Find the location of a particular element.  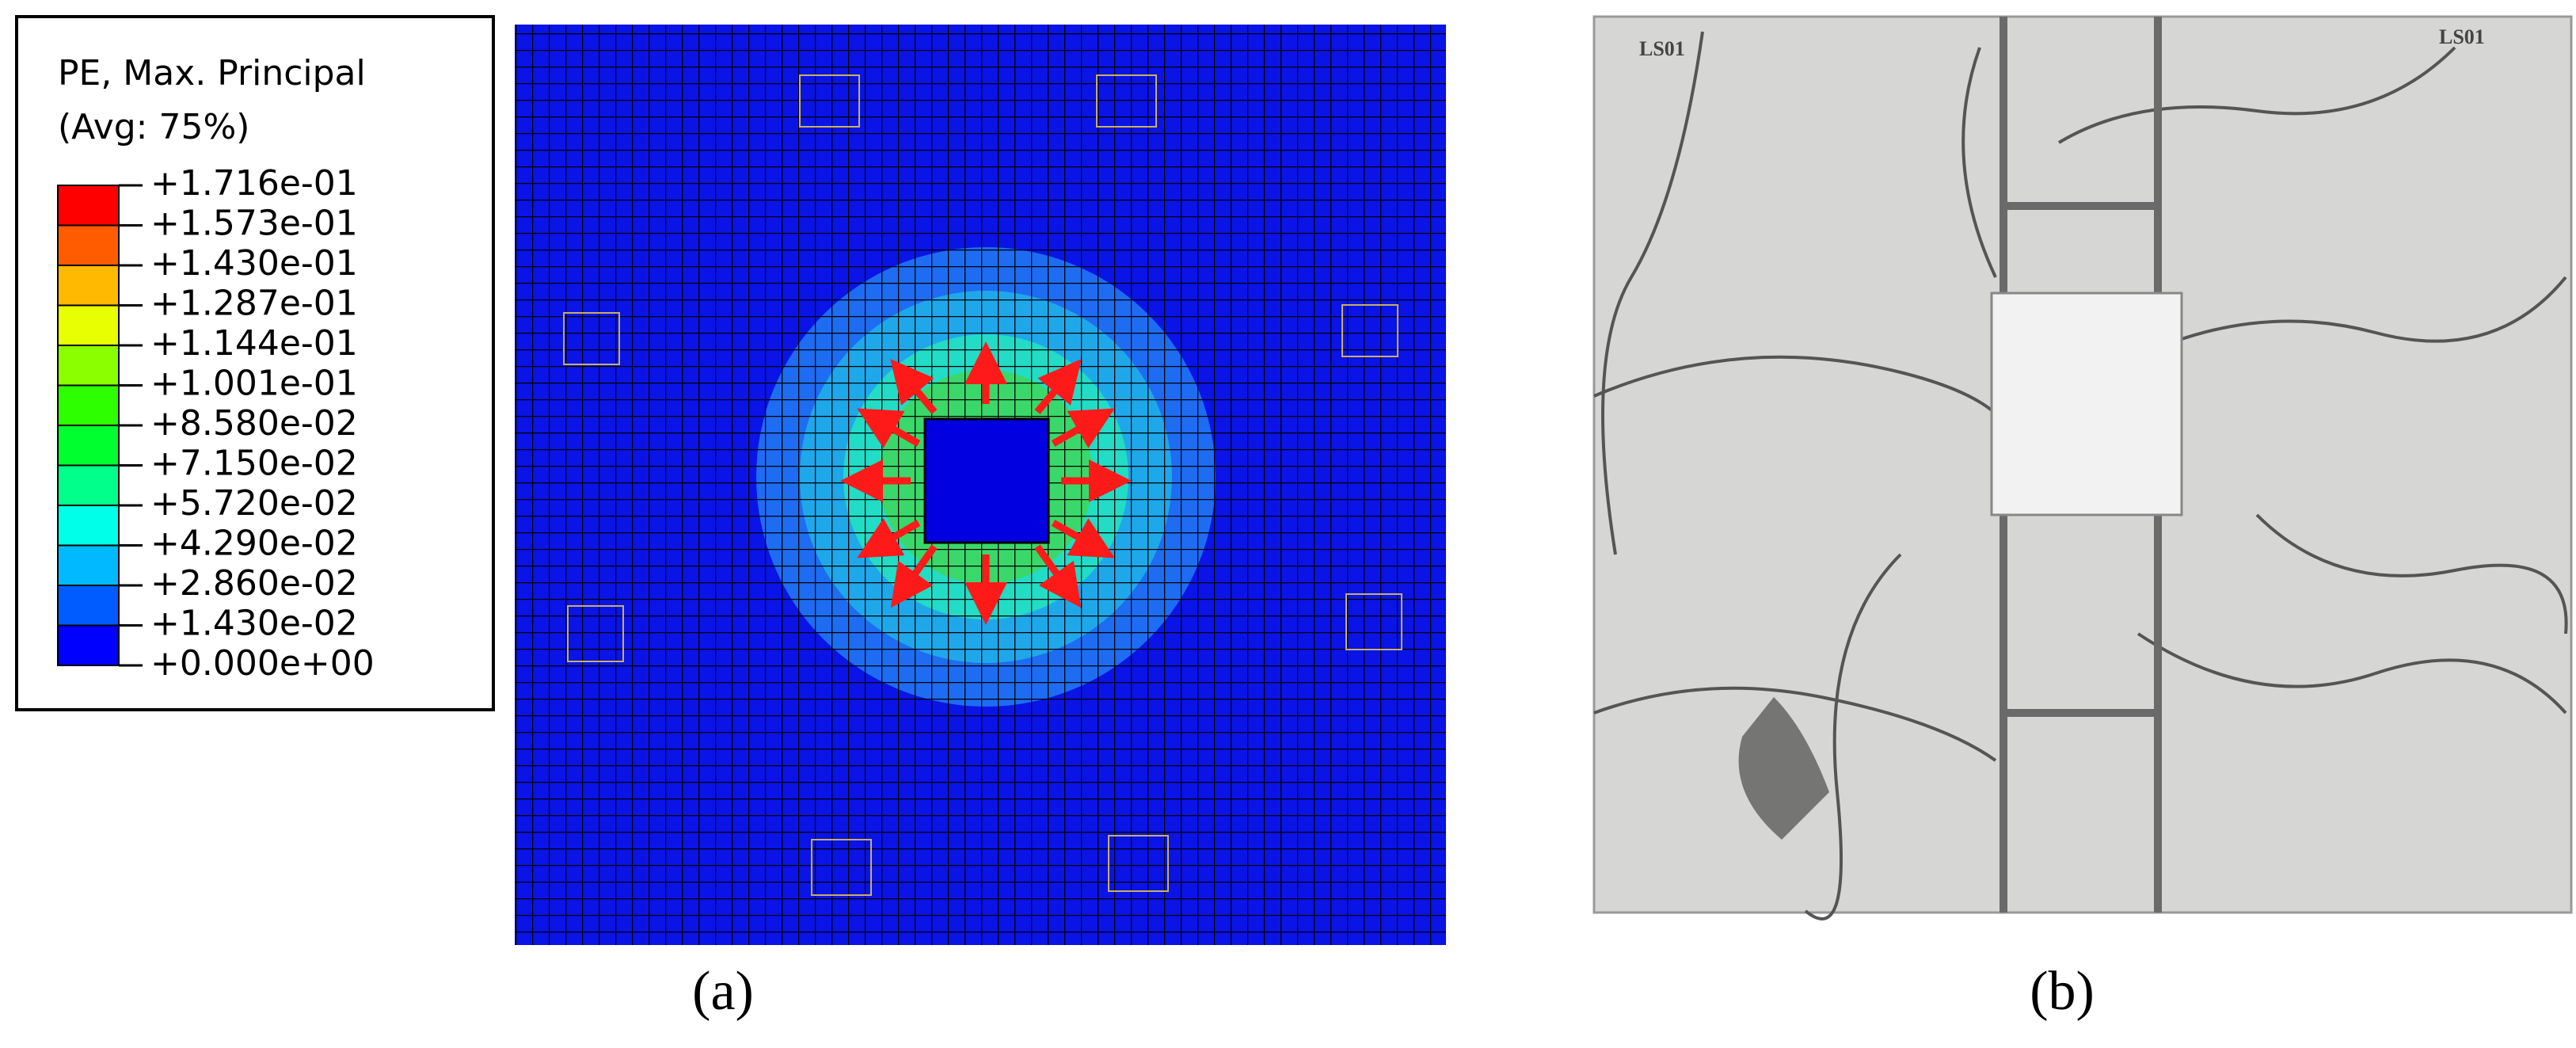

legend-title: PE, Max. Principal is located at coordinates (212, 73).